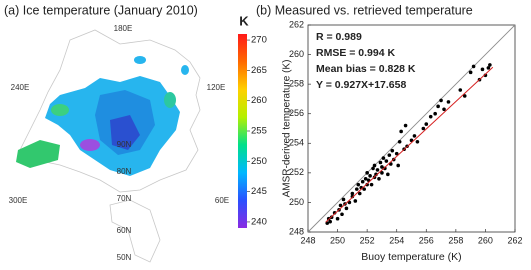 This screenshot has height=270, width=531. Describe the element at coordinates (259, 131) in the screenshot. I see `colorbar-tick-label: 255` at that location.